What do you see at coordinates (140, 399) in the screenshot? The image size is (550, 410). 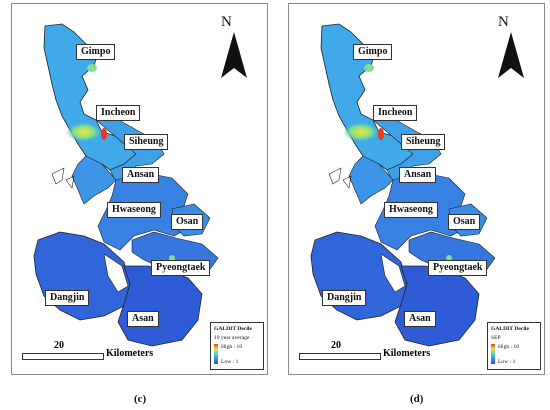 I see `caption-c: (c)` at bounding box center [140, 399].